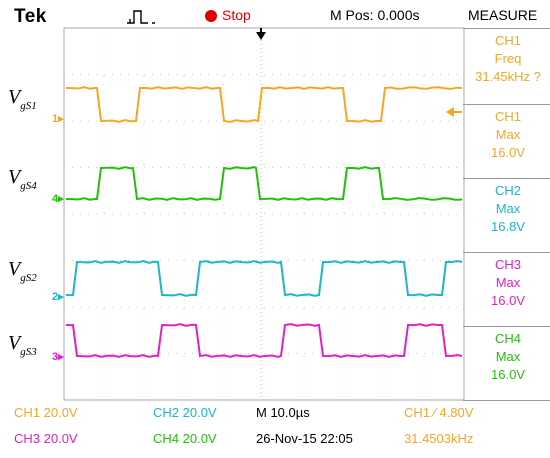 The height and width of the screenshot is (458, 550). I want to click on measurement-channel: CH3, so click(507, 264).